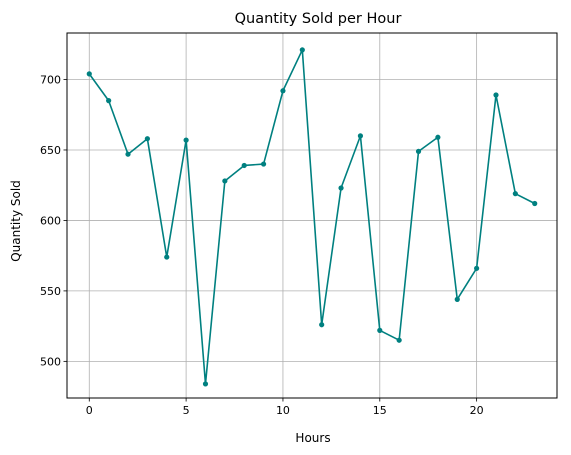 Image resolution: width=571 pixels, height=455 pixels. What do you see at coordinates (50, 361) in the screenshot?
I see `y-tick-label: 500` at bounding box center [50, 361].